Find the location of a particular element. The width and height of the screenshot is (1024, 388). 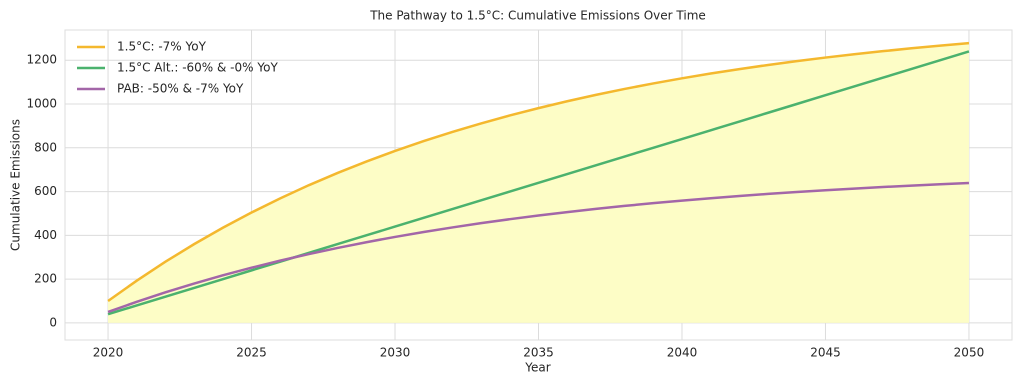

y-tick-label: 0 is located at coordinates (53, 322).